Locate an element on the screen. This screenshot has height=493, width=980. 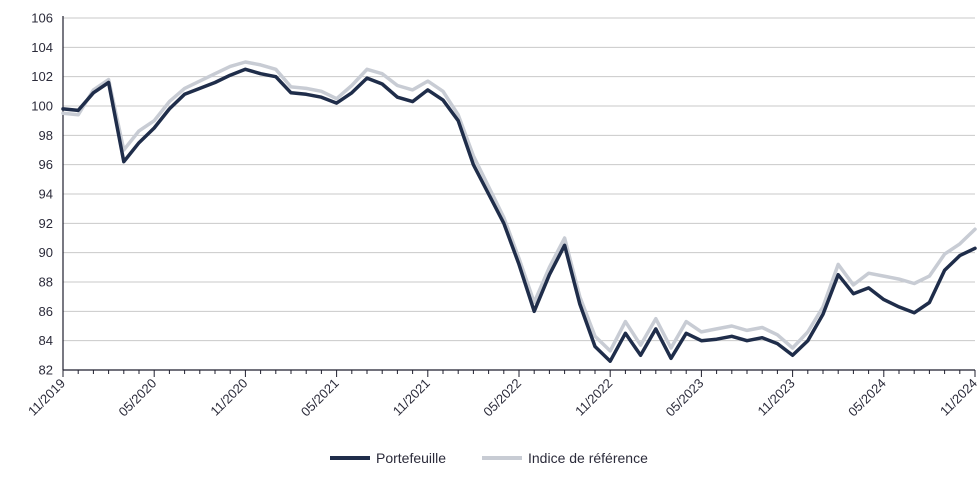
x-tick-label: 05/2021 is located at coordinates (320, 398).